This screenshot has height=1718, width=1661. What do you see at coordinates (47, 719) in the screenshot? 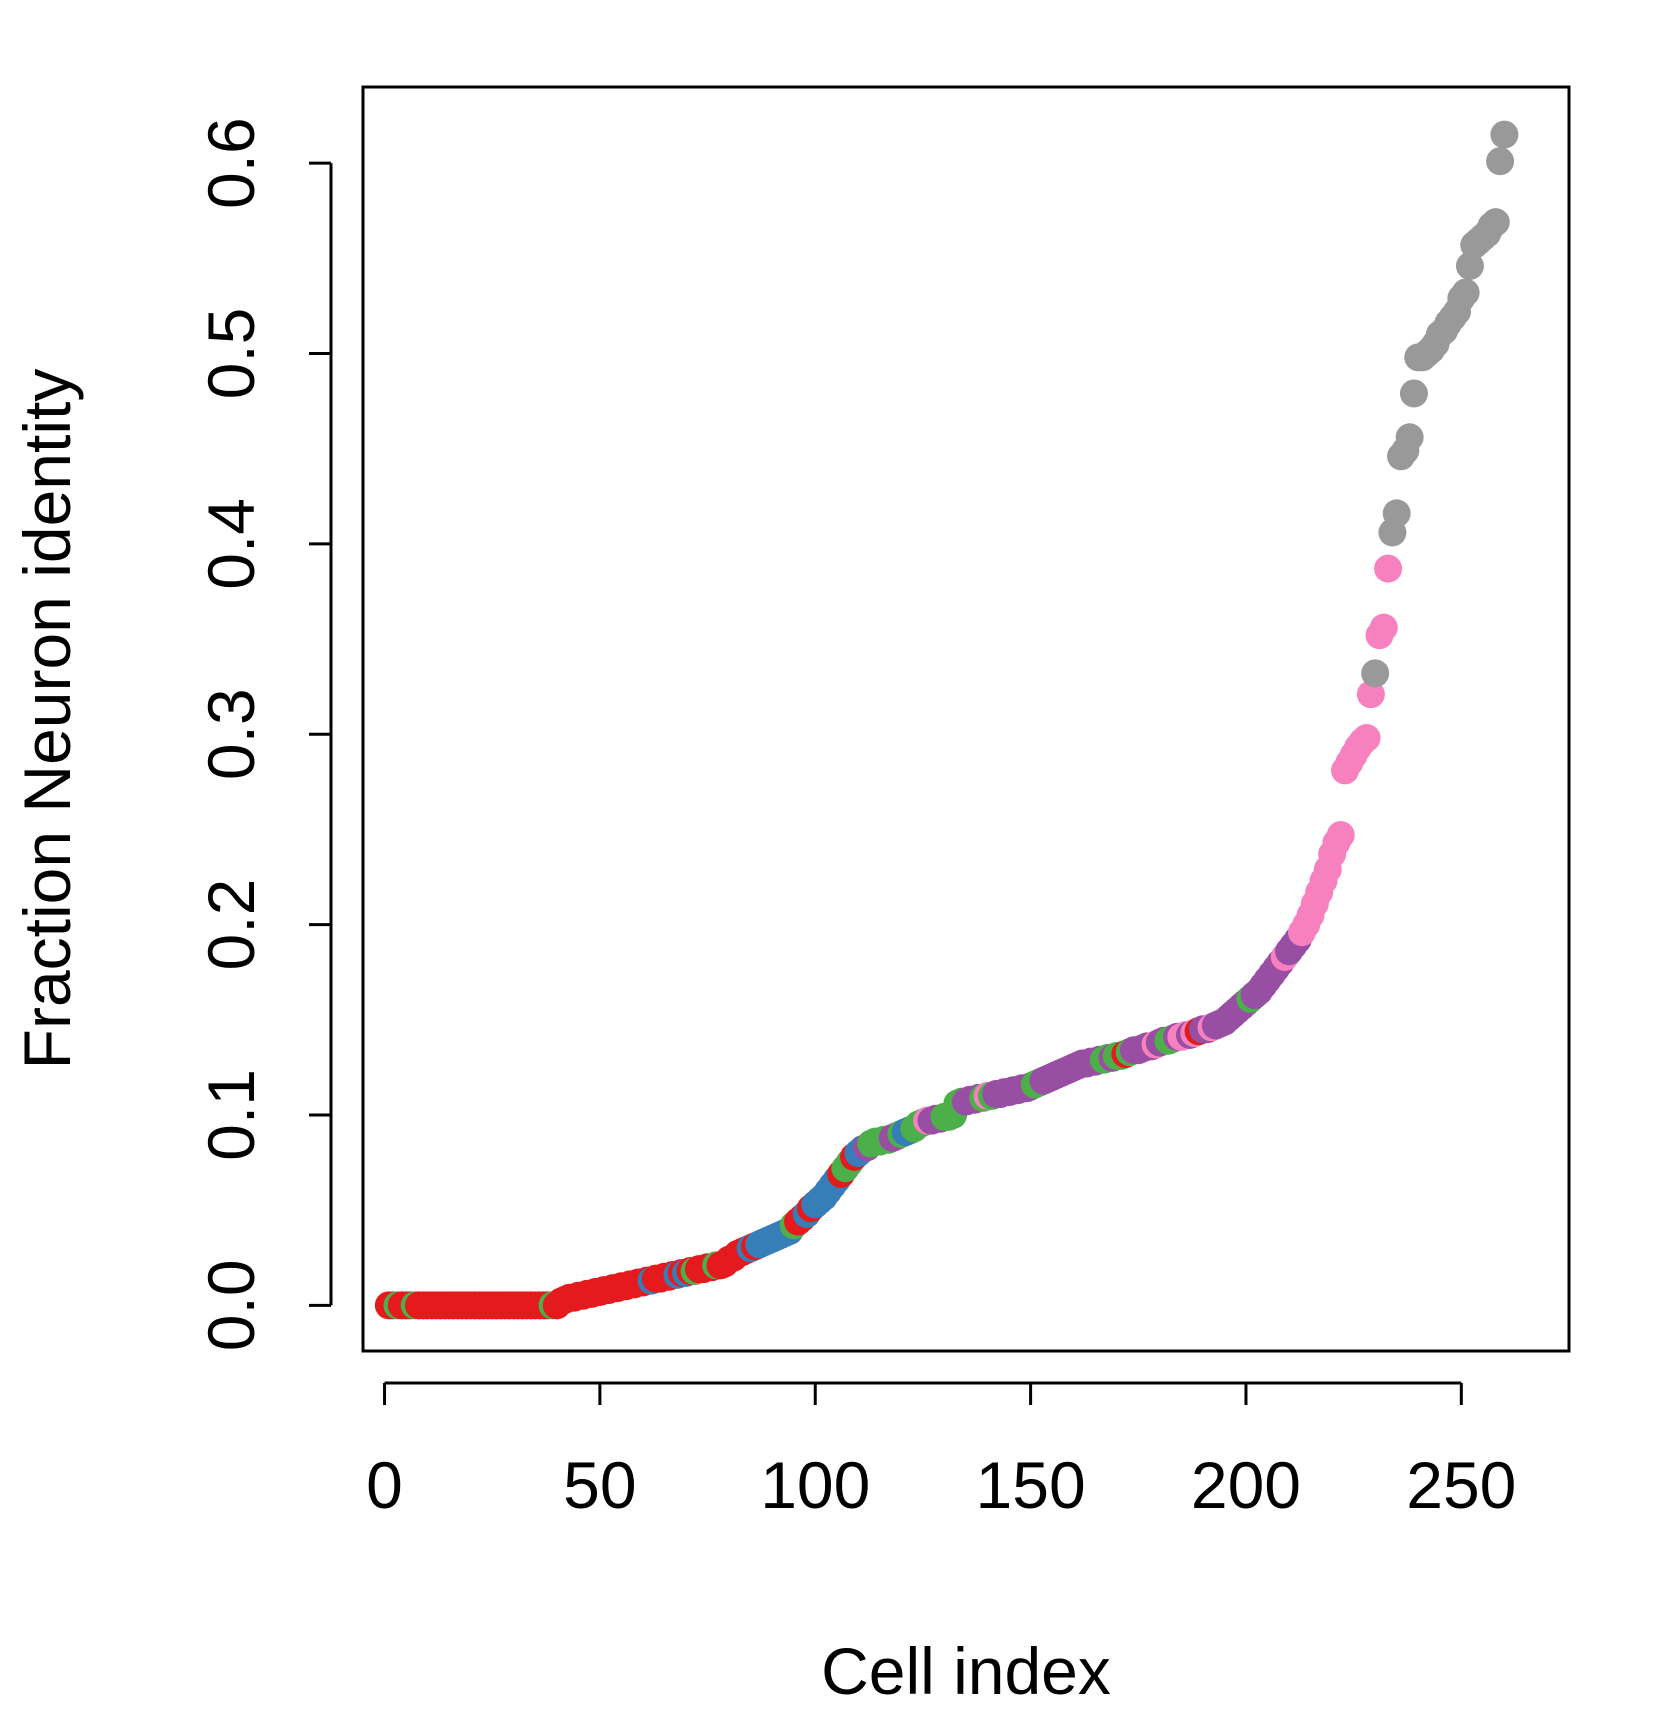
I see `y-axis-title: Fraction Neuron identity` at bounding box center [47, 719].